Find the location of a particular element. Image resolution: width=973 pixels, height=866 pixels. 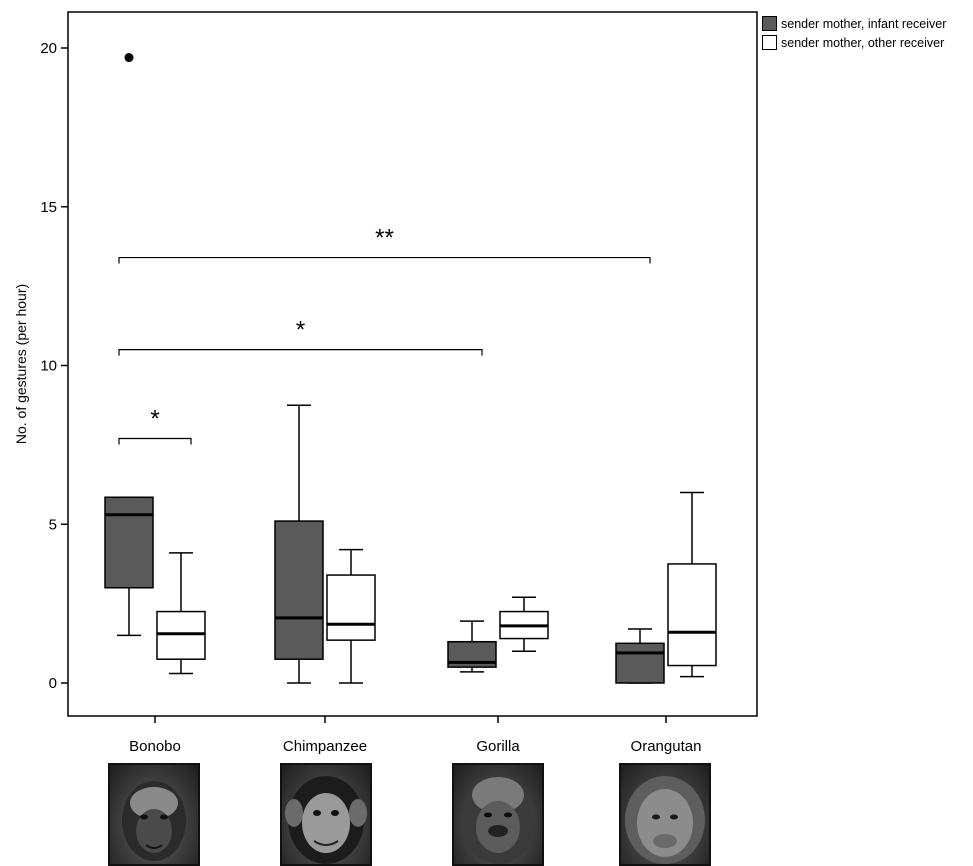

bonobo-face-image is located at coordinates (154, 821).